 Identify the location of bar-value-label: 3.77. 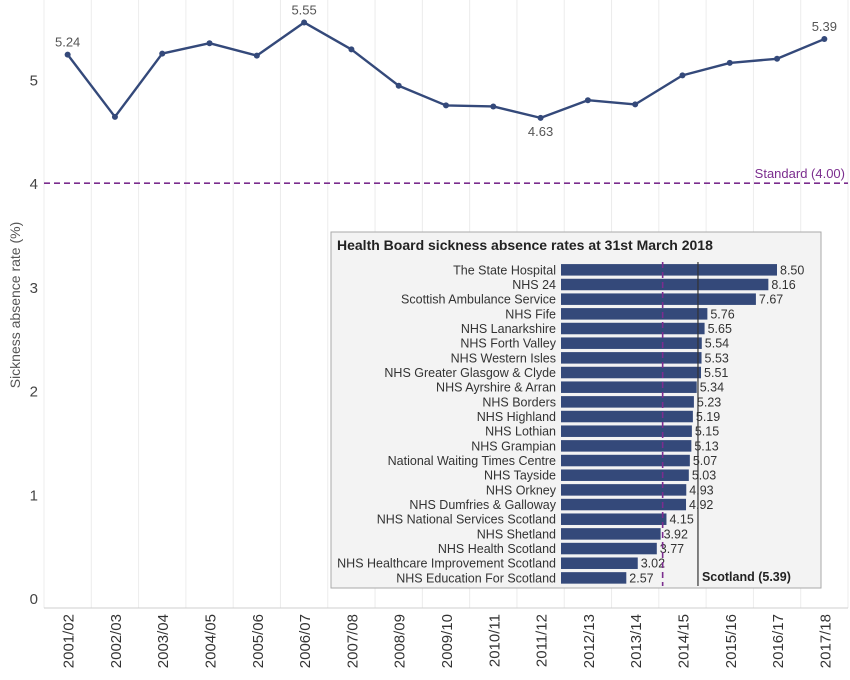
(672, 549).